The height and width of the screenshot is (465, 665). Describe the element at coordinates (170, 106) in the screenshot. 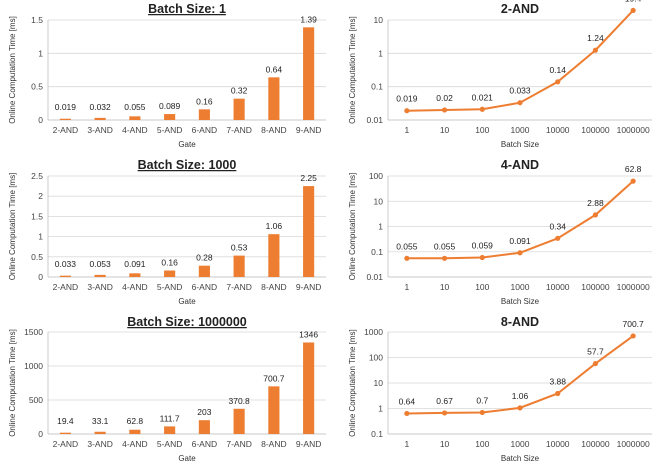

I see `data-label: 0.089` at that location.